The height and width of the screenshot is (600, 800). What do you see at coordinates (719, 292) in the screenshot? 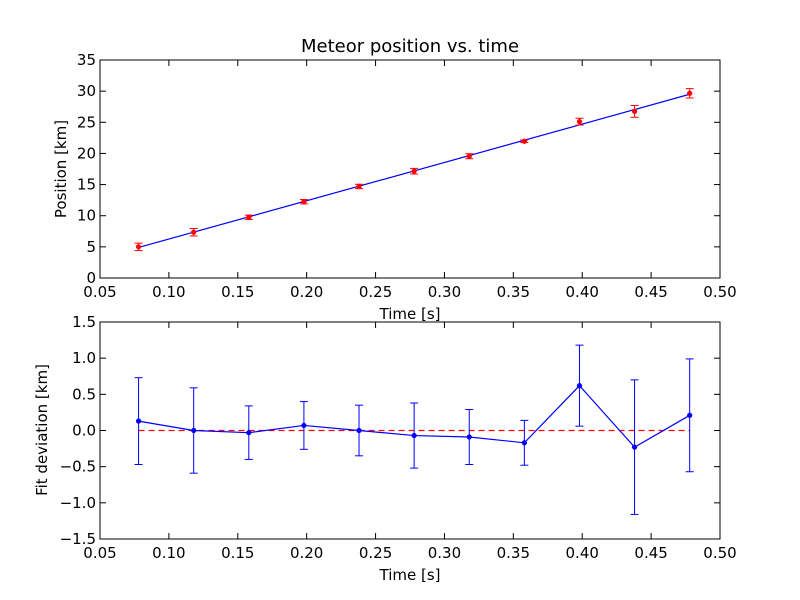
I see `top-x-tick-label: 0.50` at bounding box center [719, 292].